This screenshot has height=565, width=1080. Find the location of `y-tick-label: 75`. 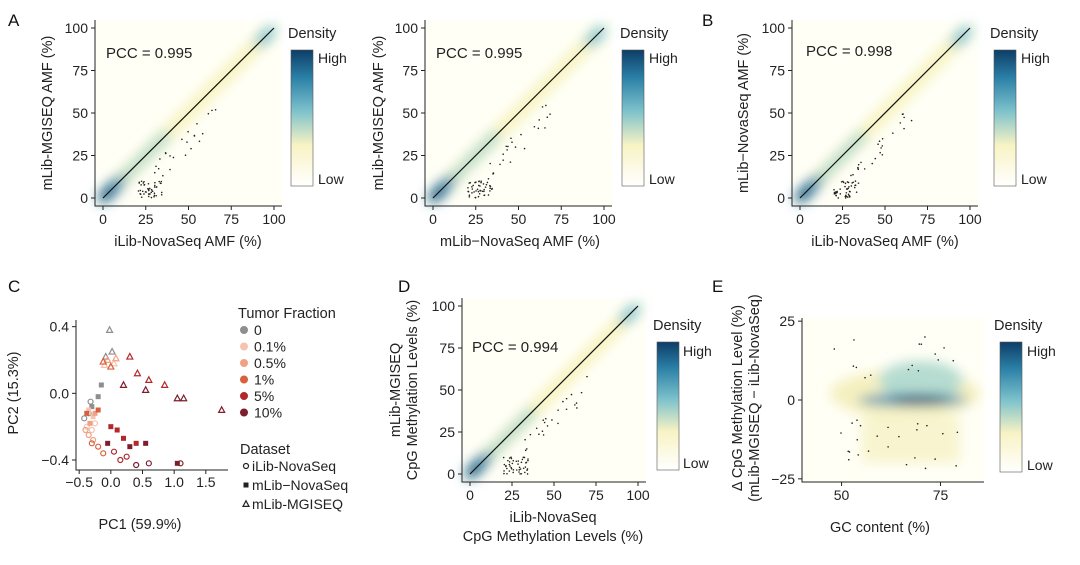

y-tick-label: 75 is located at coordinates (447, 348).